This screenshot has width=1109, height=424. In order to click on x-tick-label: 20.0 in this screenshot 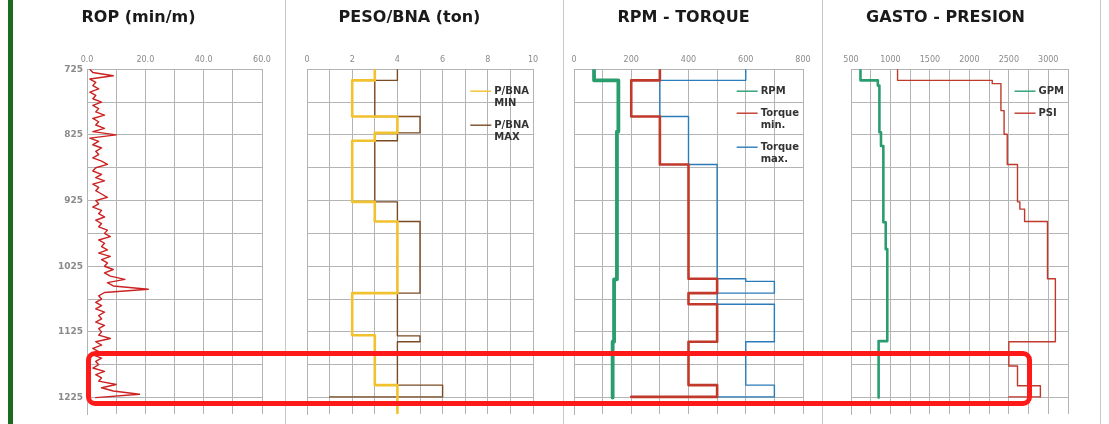, I will do `click(145, 60)`.